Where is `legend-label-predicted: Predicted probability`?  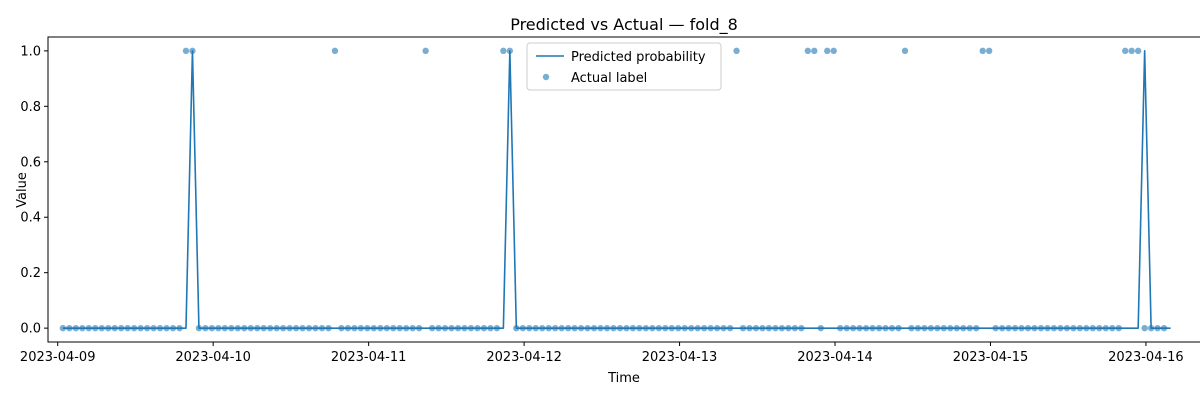 legend-label-predicted: Predicted probability is located at coordinates (638, 57).